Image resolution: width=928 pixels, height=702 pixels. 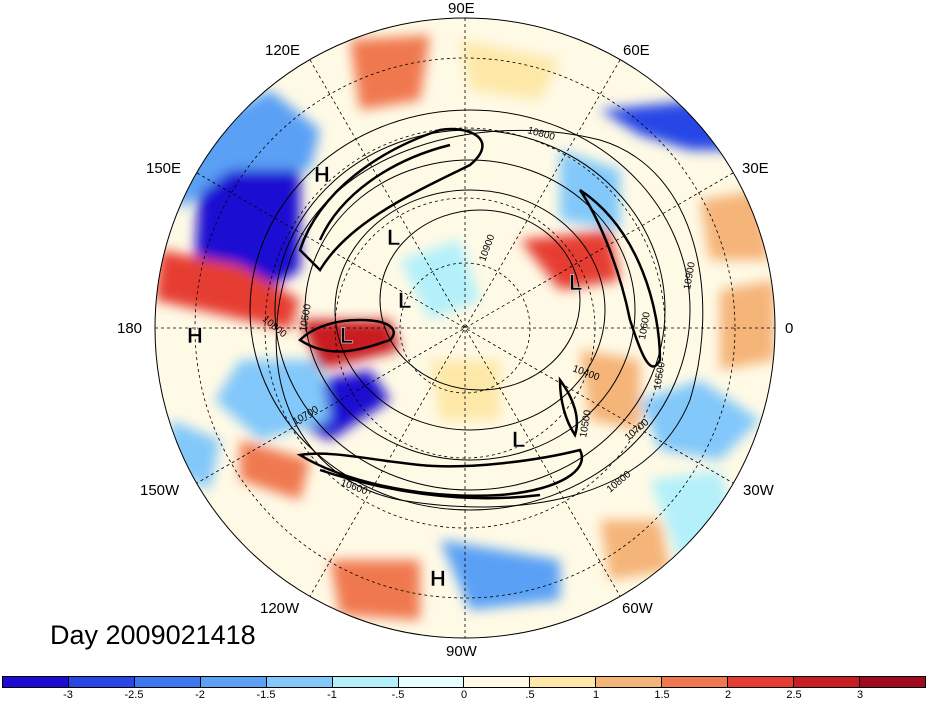 What do you see at coordinates (860, 695) in the screenshot?
I see `colorbar-tick-label: 3` at bounding box center [860, 695].